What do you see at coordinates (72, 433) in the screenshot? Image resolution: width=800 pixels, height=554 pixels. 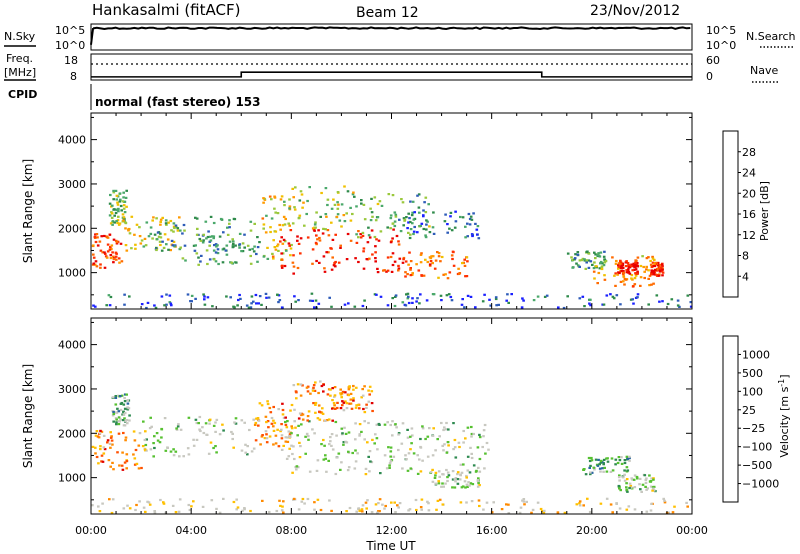 I see `y-tick-label: 2000` at bounding box center [72, 433].